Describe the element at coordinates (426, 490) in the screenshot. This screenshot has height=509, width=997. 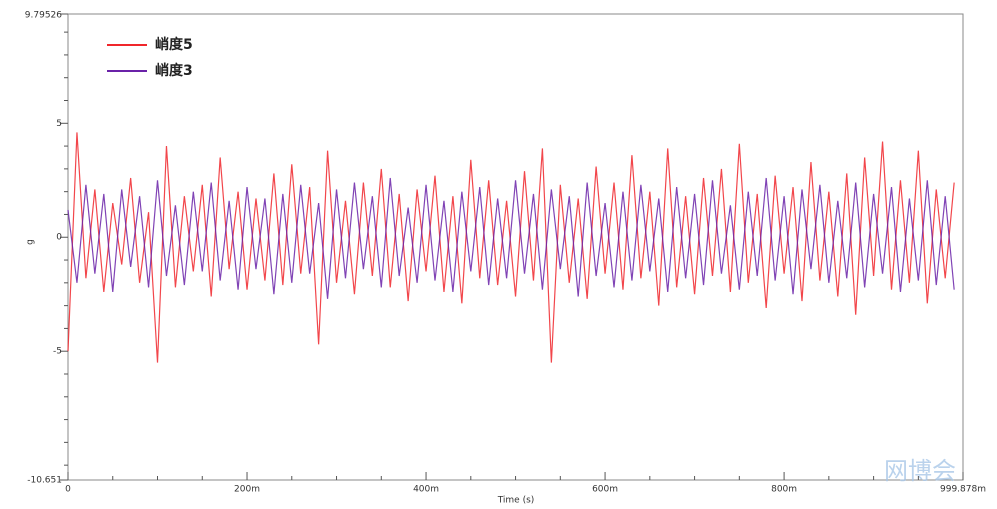
I see `x-tick-label: 400m` at that location.